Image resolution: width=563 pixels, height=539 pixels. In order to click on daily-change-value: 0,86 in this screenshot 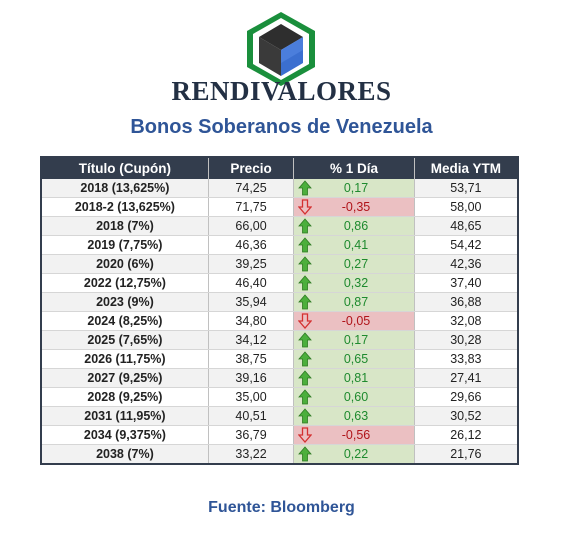, I will do `click(356, 226)`.